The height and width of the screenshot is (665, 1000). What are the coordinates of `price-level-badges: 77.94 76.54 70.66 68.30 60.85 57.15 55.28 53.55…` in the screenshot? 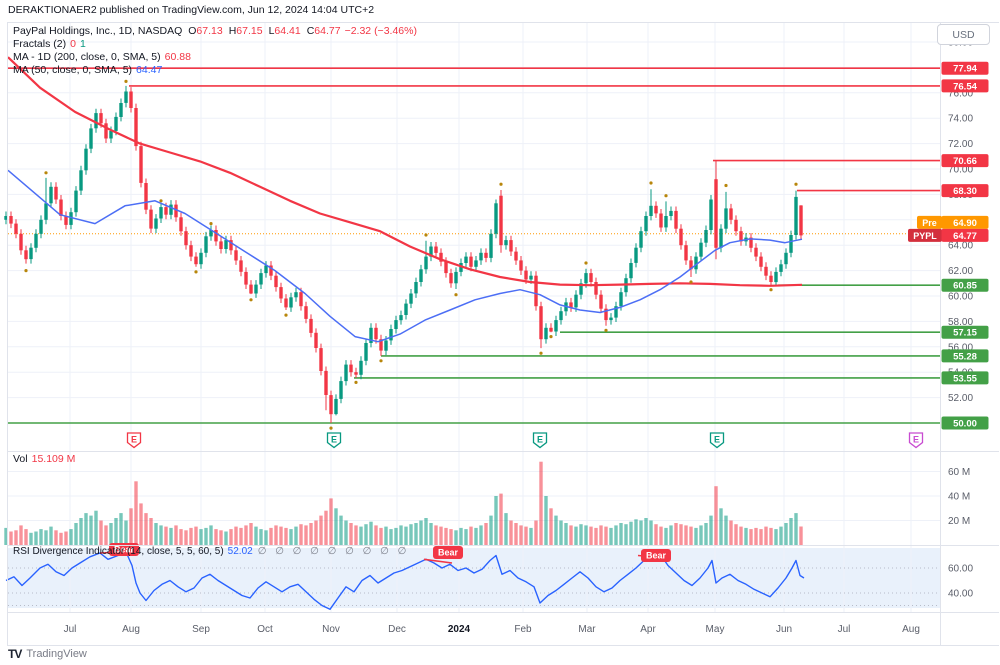 It's located at (965, 245).